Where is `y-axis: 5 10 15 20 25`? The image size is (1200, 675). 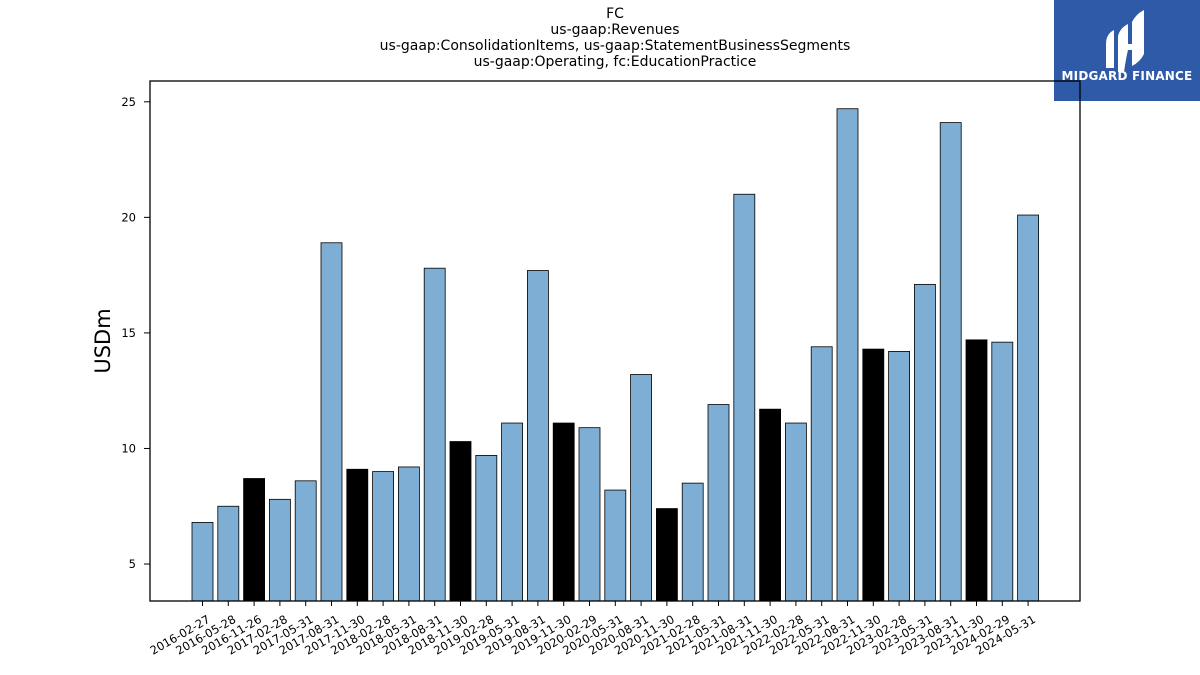 y-axis: 5 10 15 20 25 is located at coordinates (135, 333).